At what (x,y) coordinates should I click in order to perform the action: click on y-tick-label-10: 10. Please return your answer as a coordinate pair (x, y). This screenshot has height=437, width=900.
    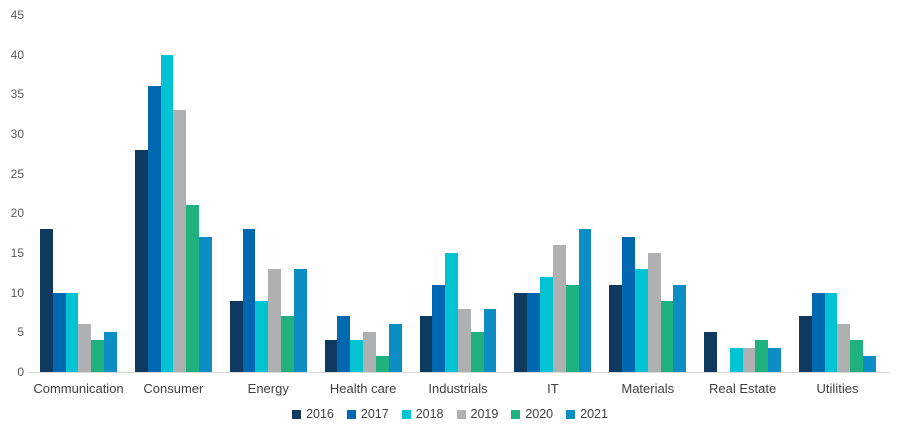
    Looking at the image, I should click on (17, 292).